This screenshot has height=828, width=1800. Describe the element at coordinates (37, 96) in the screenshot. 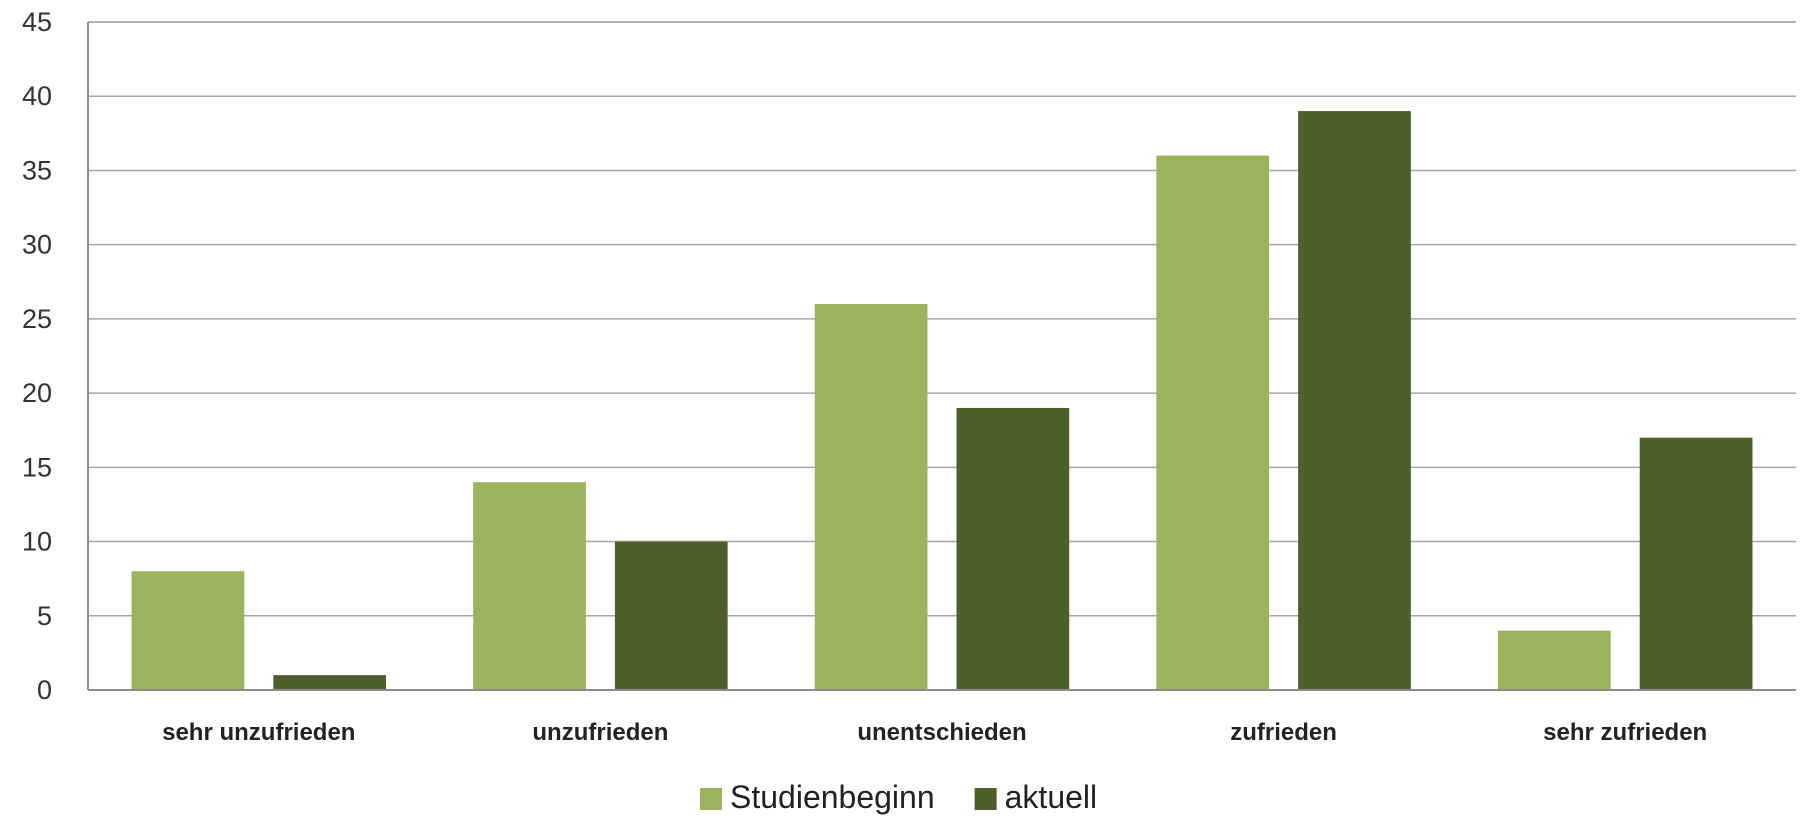

I see `y-tick-label: 40` at that location.